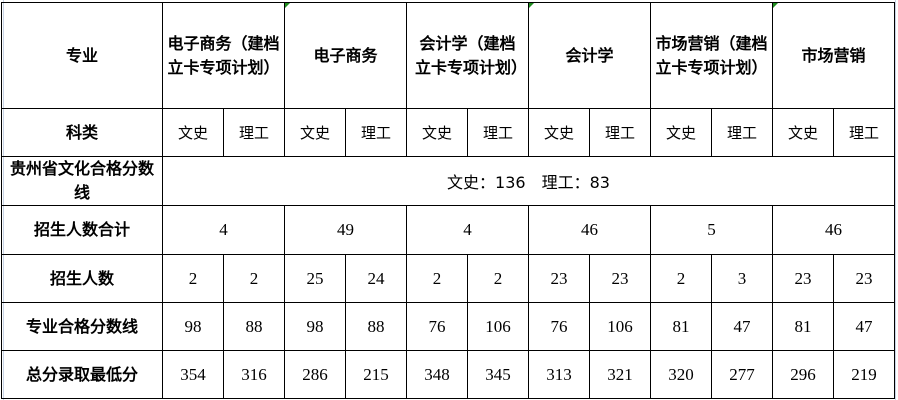 This screenshot has height=400, width=898. I want to click on table-cell: 215, so click(376, 374).